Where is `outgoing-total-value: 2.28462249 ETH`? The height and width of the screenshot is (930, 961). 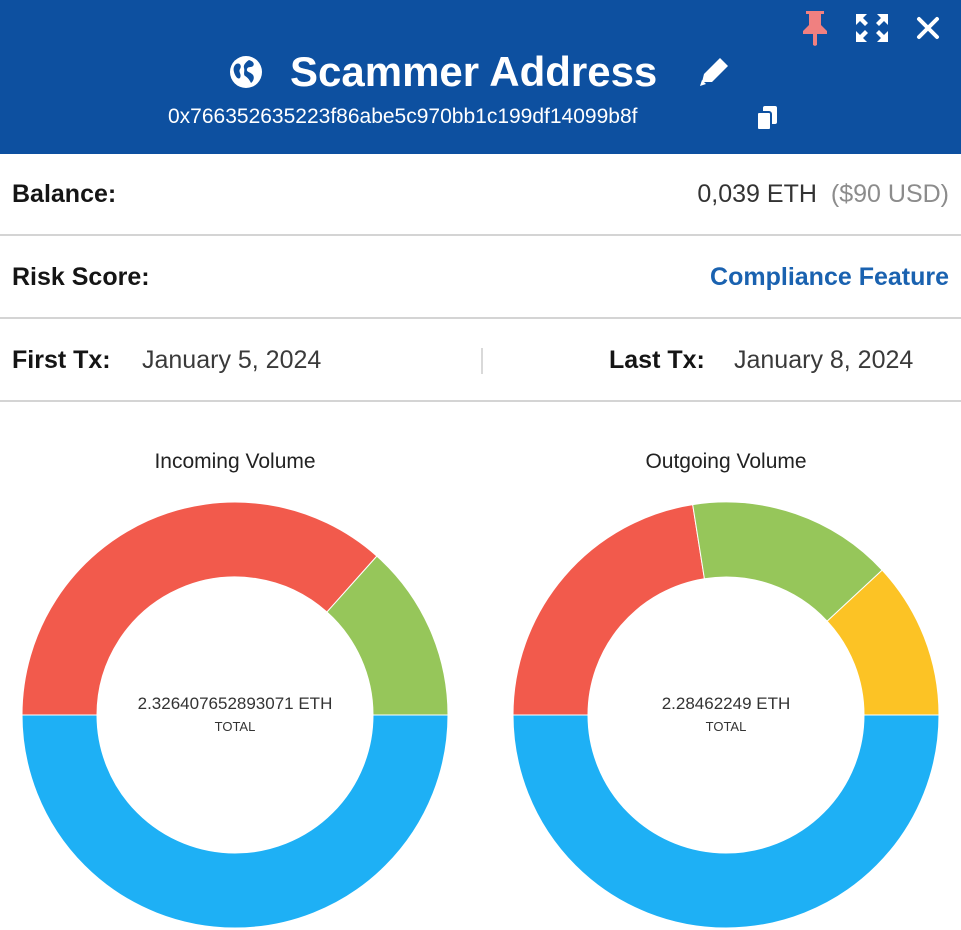 outgoing-total-value: 2.28462249 ETH is located at coordinates (726, 703).